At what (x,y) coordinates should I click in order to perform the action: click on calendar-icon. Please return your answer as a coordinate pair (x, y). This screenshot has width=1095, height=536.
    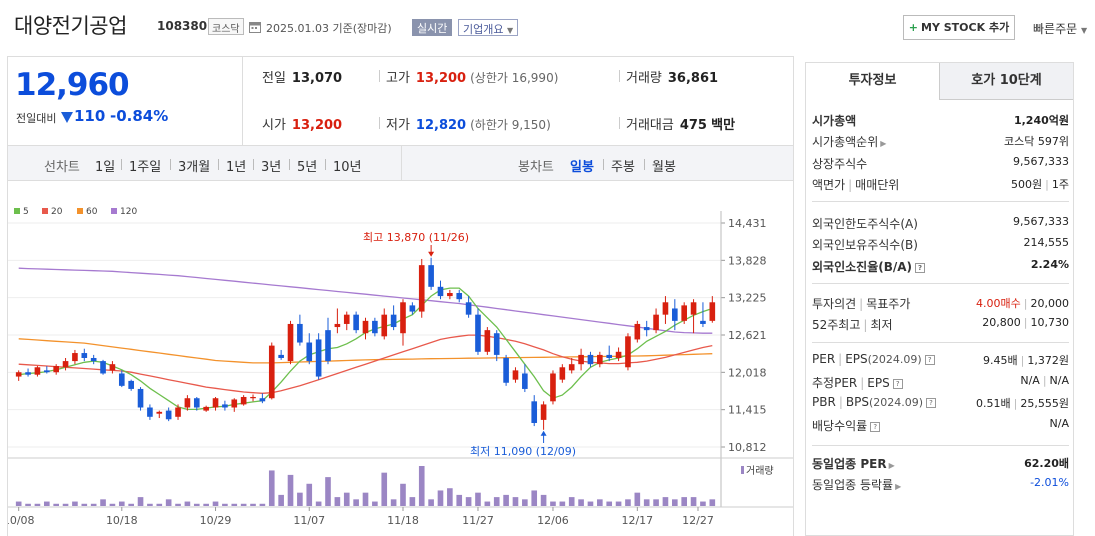
    Looking at the image, I should click on (255, 27).